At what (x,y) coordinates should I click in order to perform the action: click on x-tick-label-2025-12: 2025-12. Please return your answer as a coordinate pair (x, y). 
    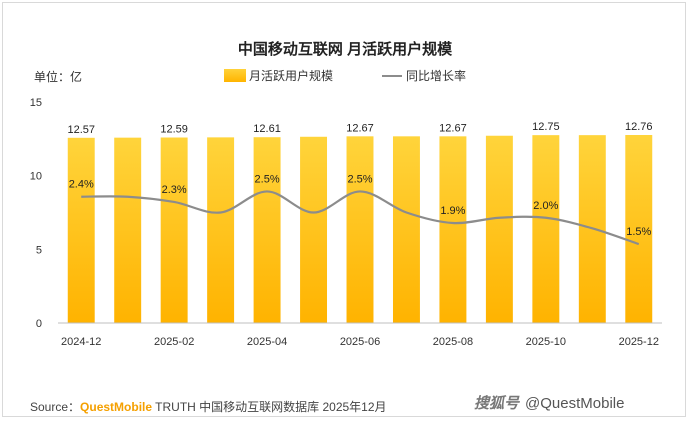
    Looking at the image, I should click on (639, 342).